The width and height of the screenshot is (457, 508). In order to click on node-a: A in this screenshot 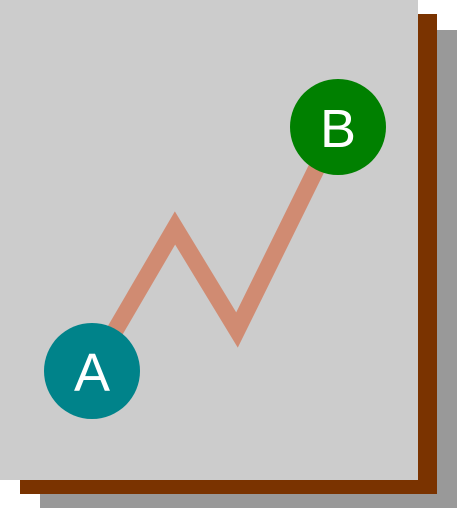, I will do `click(92, 371)`.